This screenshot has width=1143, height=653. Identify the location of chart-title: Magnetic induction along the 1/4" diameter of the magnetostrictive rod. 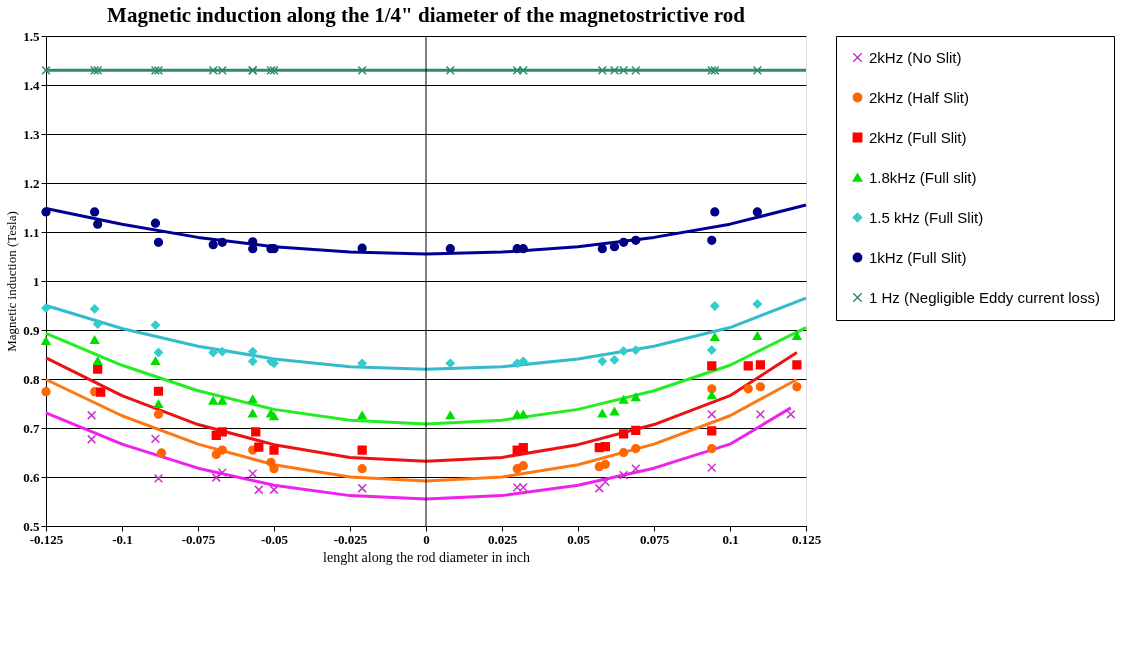
(426, 15).